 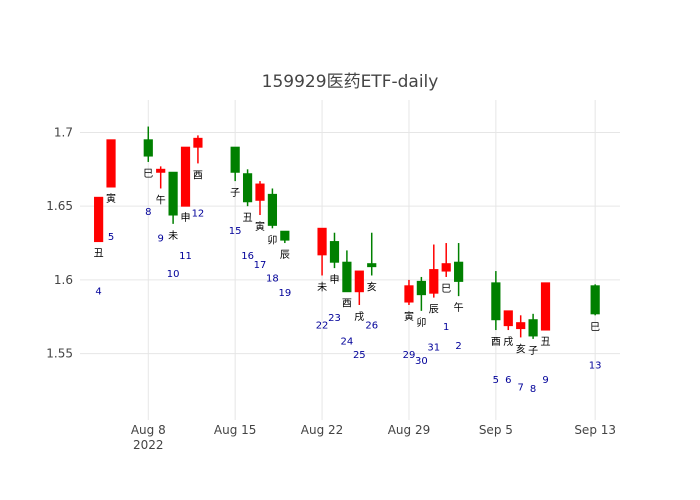 I want to click on day-label: 18, so click(x=272, y=278).